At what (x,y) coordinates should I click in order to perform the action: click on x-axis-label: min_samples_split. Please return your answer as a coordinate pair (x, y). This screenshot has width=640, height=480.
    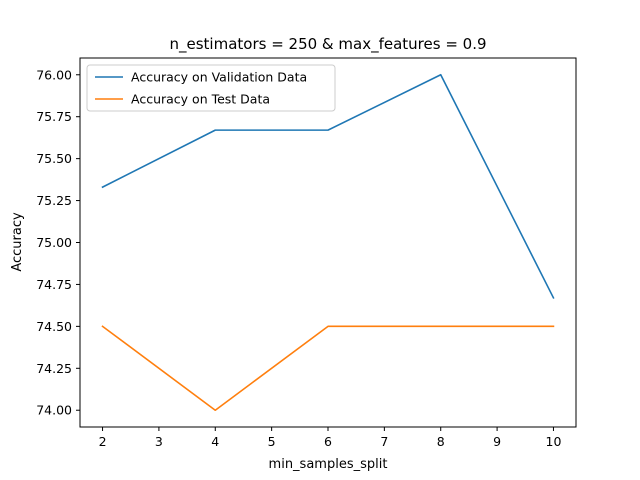
    Looking at the image, I should click on (328, 464).